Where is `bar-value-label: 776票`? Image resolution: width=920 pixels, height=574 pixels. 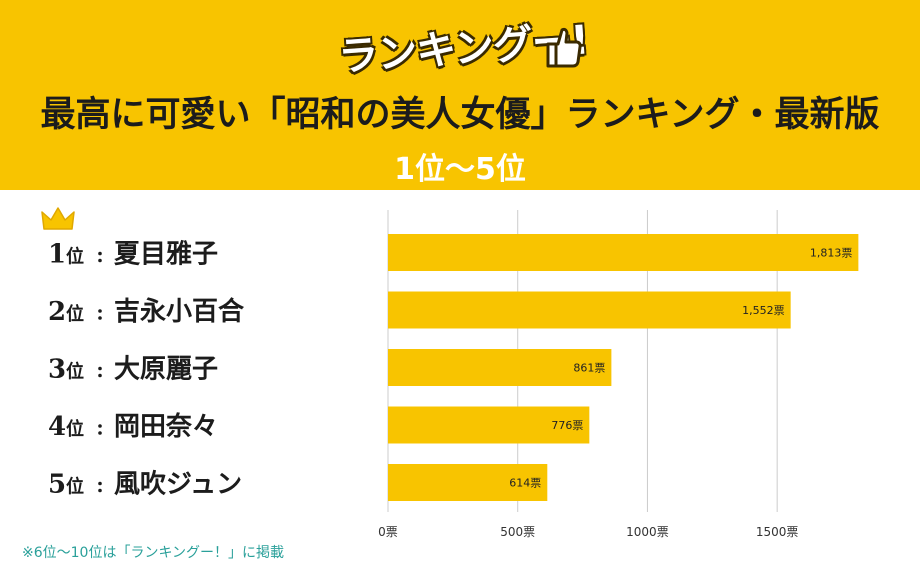 bar-value-label: 776票 is located at coordinates (567, 425).